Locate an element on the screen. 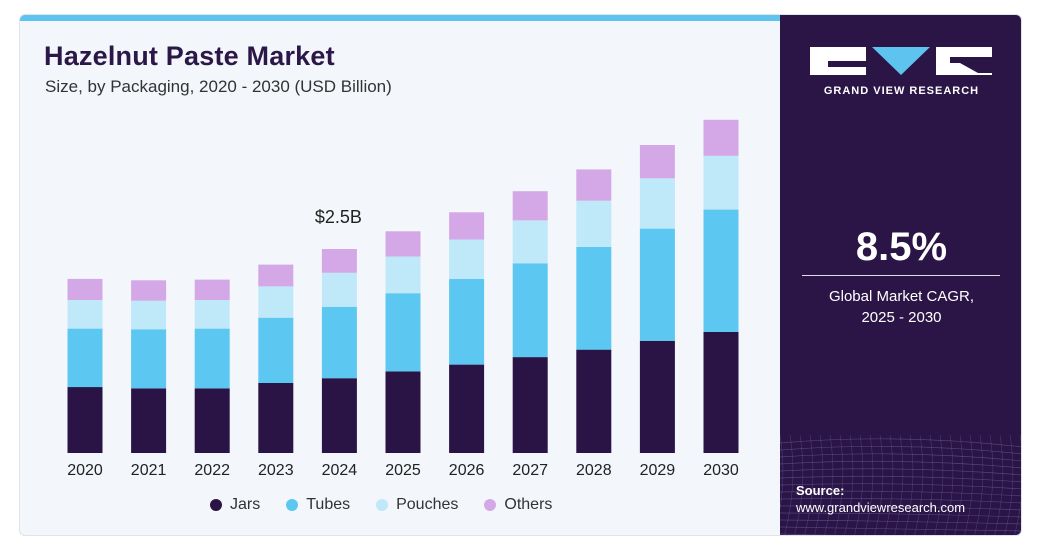 The height and width of the screenshot is (549, 1039). bar-segment-tubes-2020 is located at coordinates (85, 358).